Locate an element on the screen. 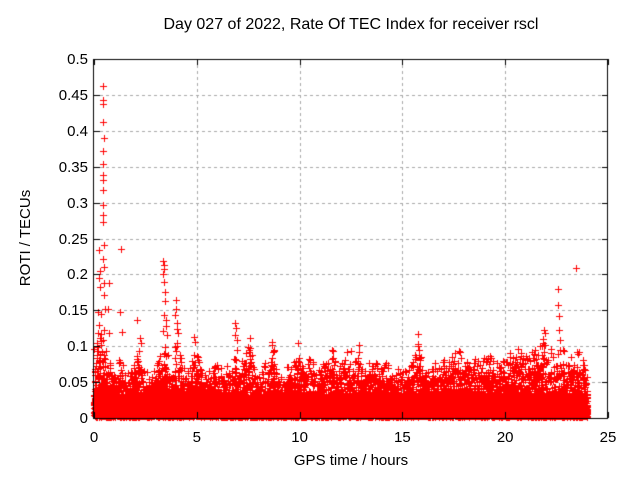 This screenshot has width=640, height=480. y-tick-label: 0.45 is located at coordinates (73, 95).